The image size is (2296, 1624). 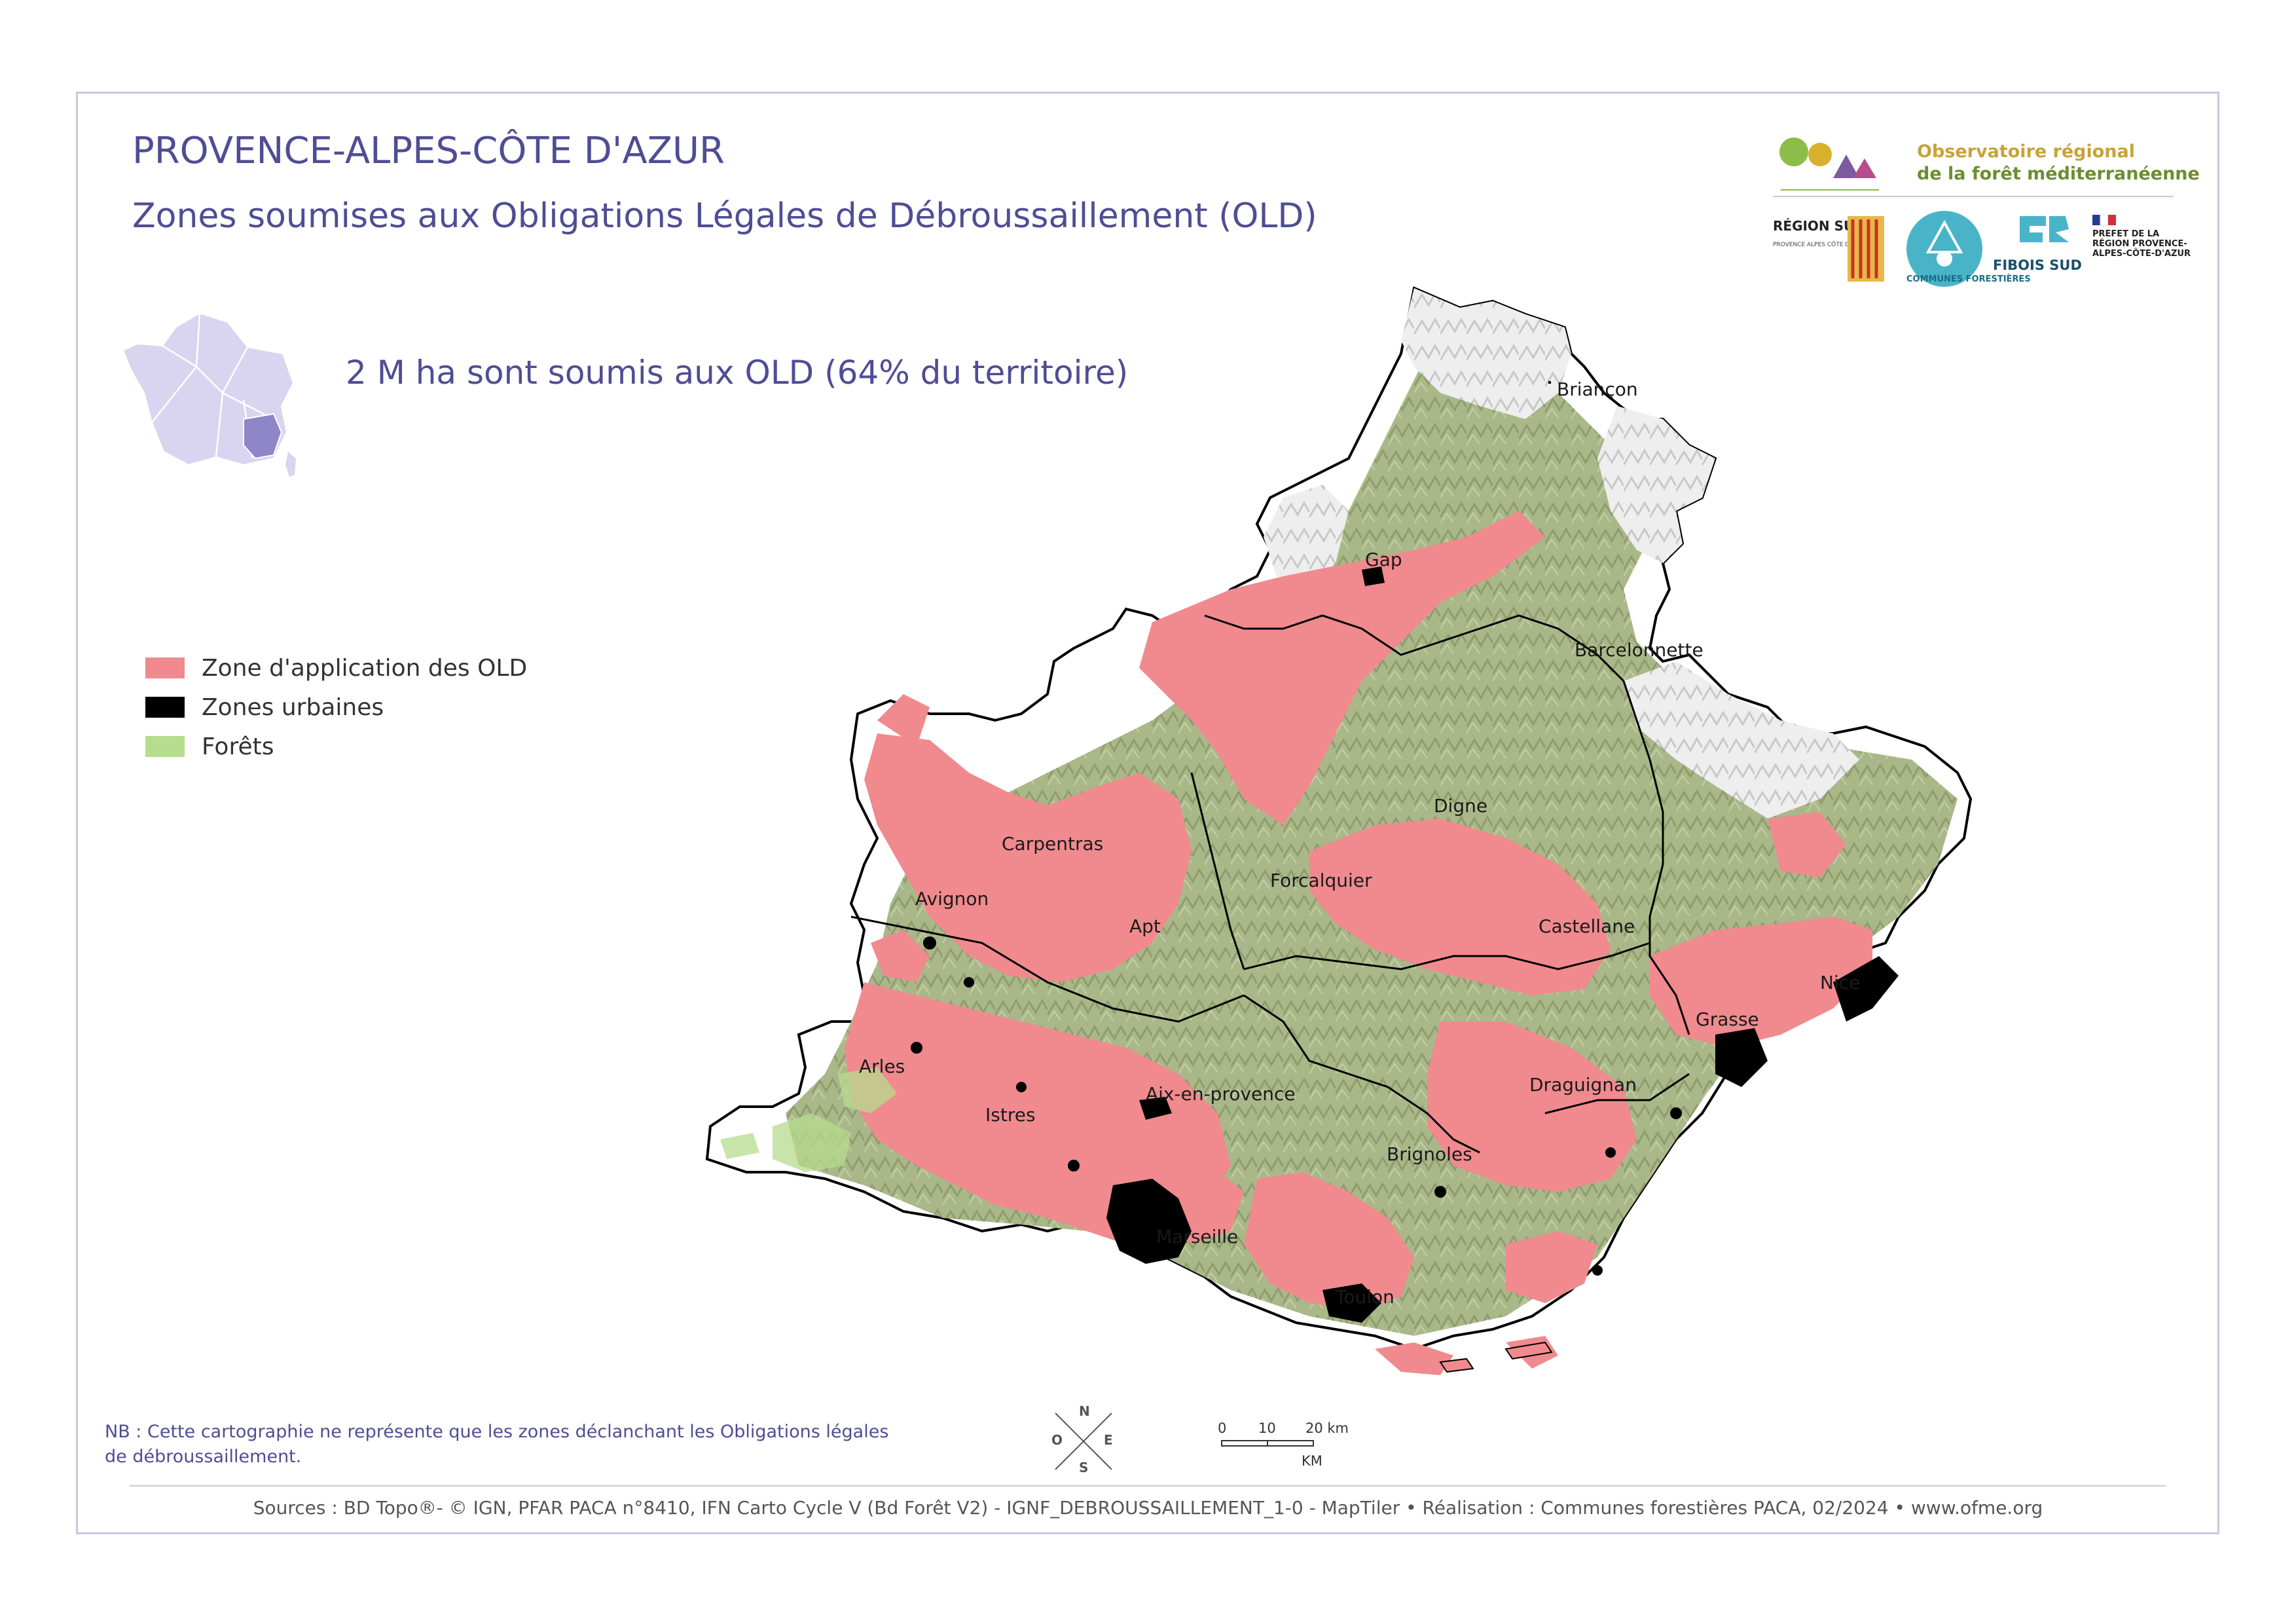 What do you see at coordinates (1741, 740) in the screenshot?
I see `mountain-relief-alpes` at bounding box center [1741, 740].